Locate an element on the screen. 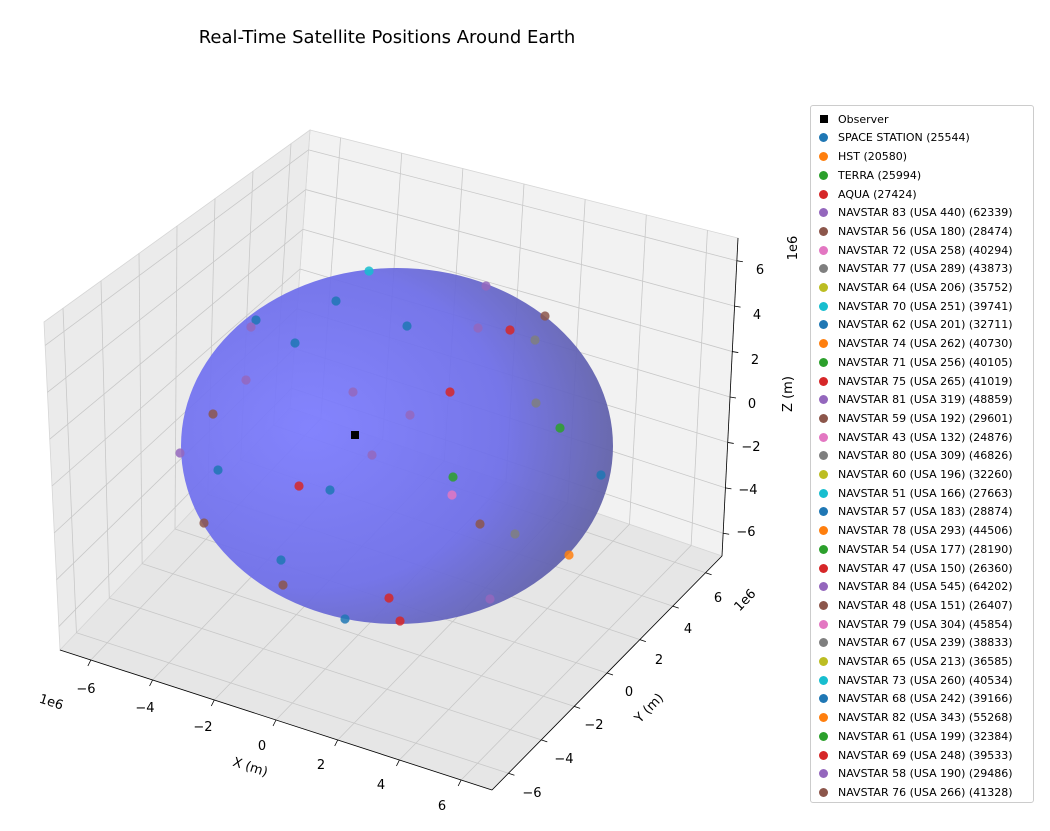 The width and height of the screenshot is (1050, 831). y-tick-label: 2 is located at coordinates (659, 660).